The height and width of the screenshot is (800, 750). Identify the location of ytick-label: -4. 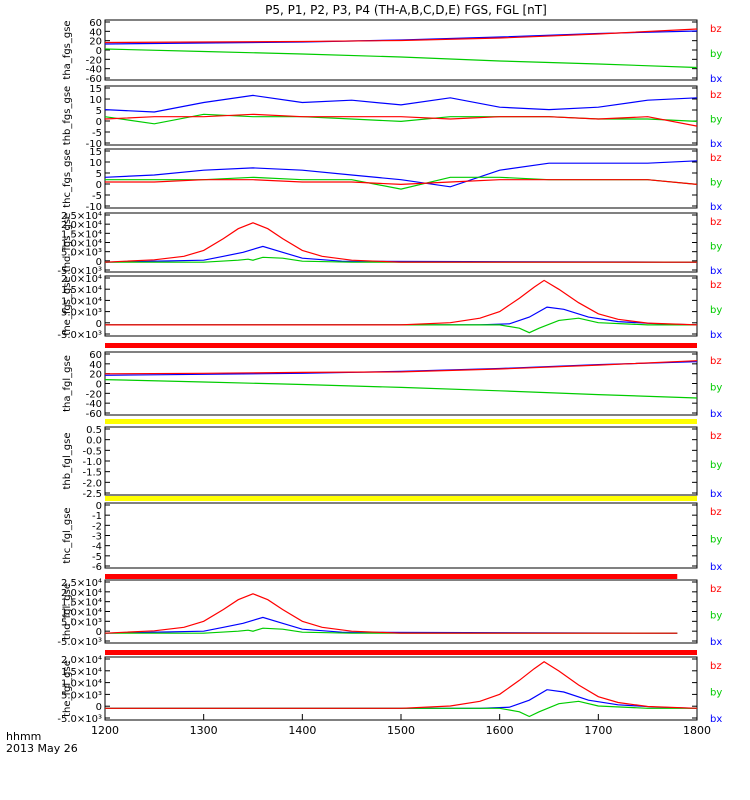
(97, 547).